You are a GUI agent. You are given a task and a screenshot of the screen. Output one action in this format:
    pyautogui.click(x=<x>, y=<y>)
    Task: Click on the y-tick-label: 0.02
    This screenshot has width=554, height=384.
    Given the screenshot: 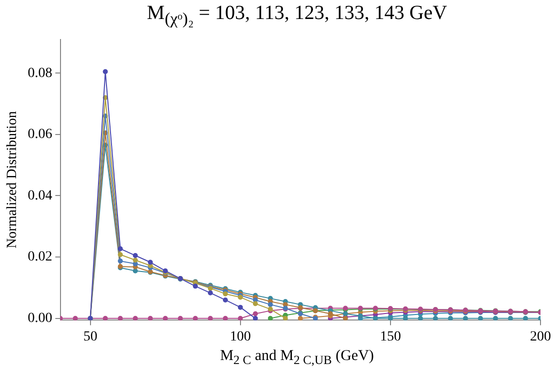 What is the action you would take?
    pyautogui.click(x=40, y=257)
    